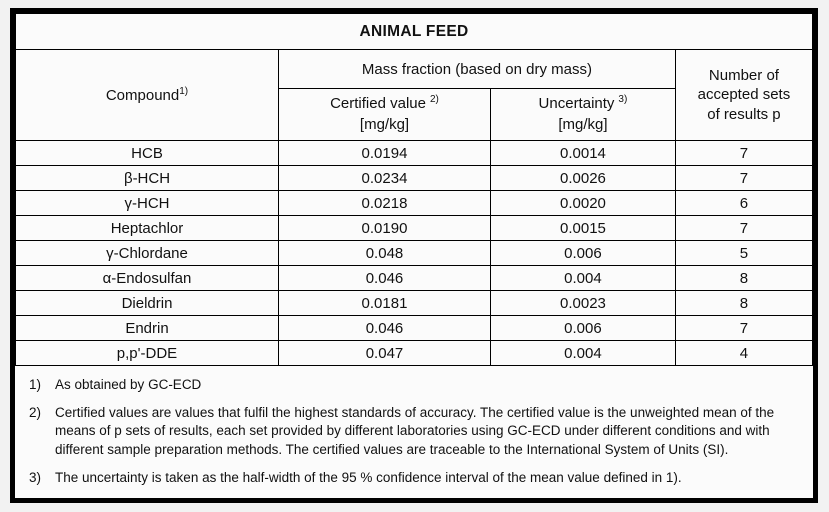 The image size is (829, 512). What do you see at coordinates (142, 95) in the screenshot?
I see `compound-header-label: Compound` at bounding box center [142, 95].